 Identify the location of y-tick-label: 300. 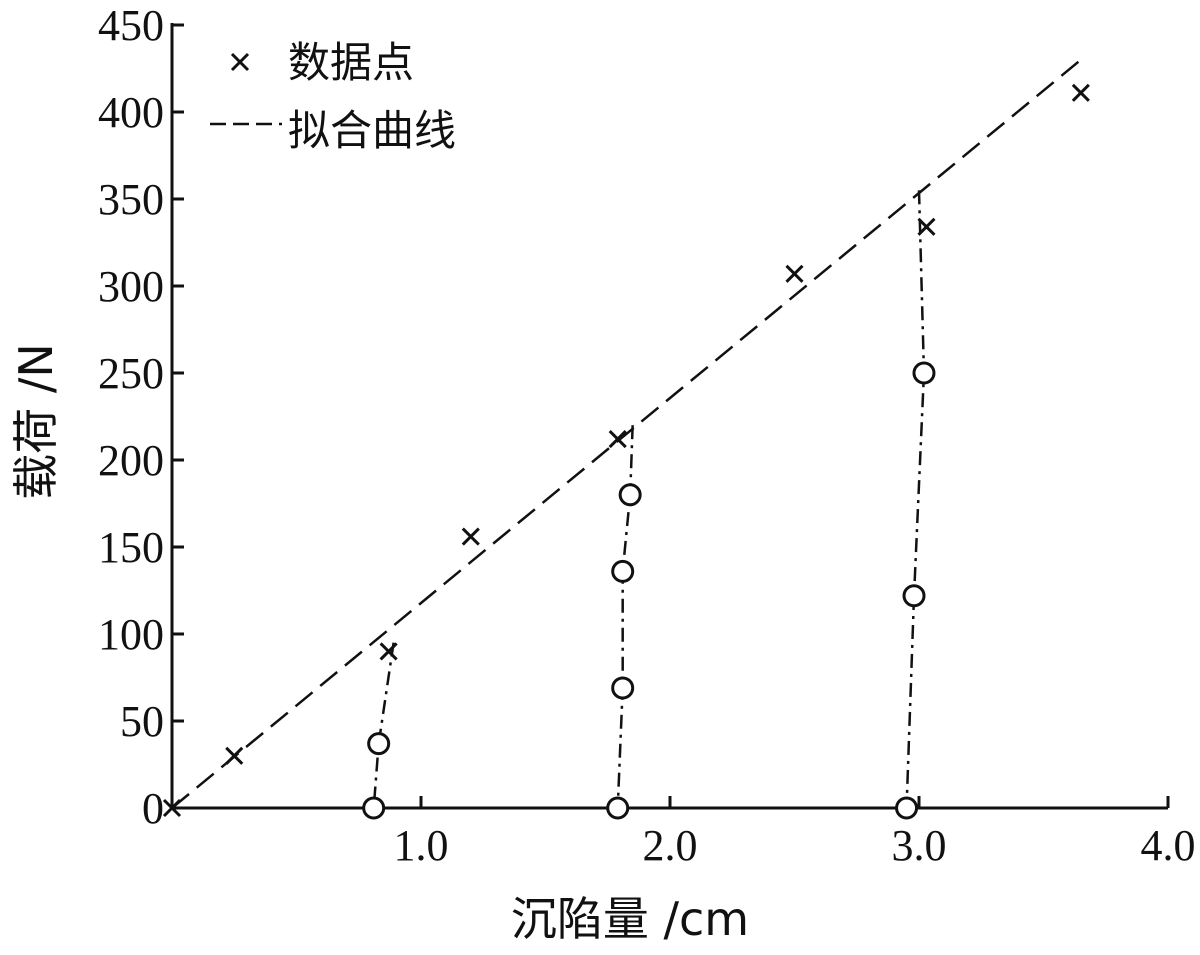
(131, 286).